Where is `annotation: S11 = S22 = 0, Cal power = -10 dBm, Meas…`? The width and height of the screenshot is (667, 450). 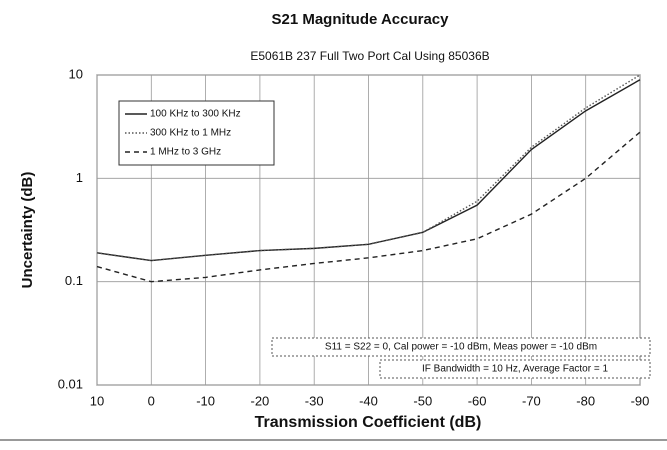
annotation: S11 = S22 = 0, Cal power = -10 dBm, Meas… is located at coordinates (461, 347).